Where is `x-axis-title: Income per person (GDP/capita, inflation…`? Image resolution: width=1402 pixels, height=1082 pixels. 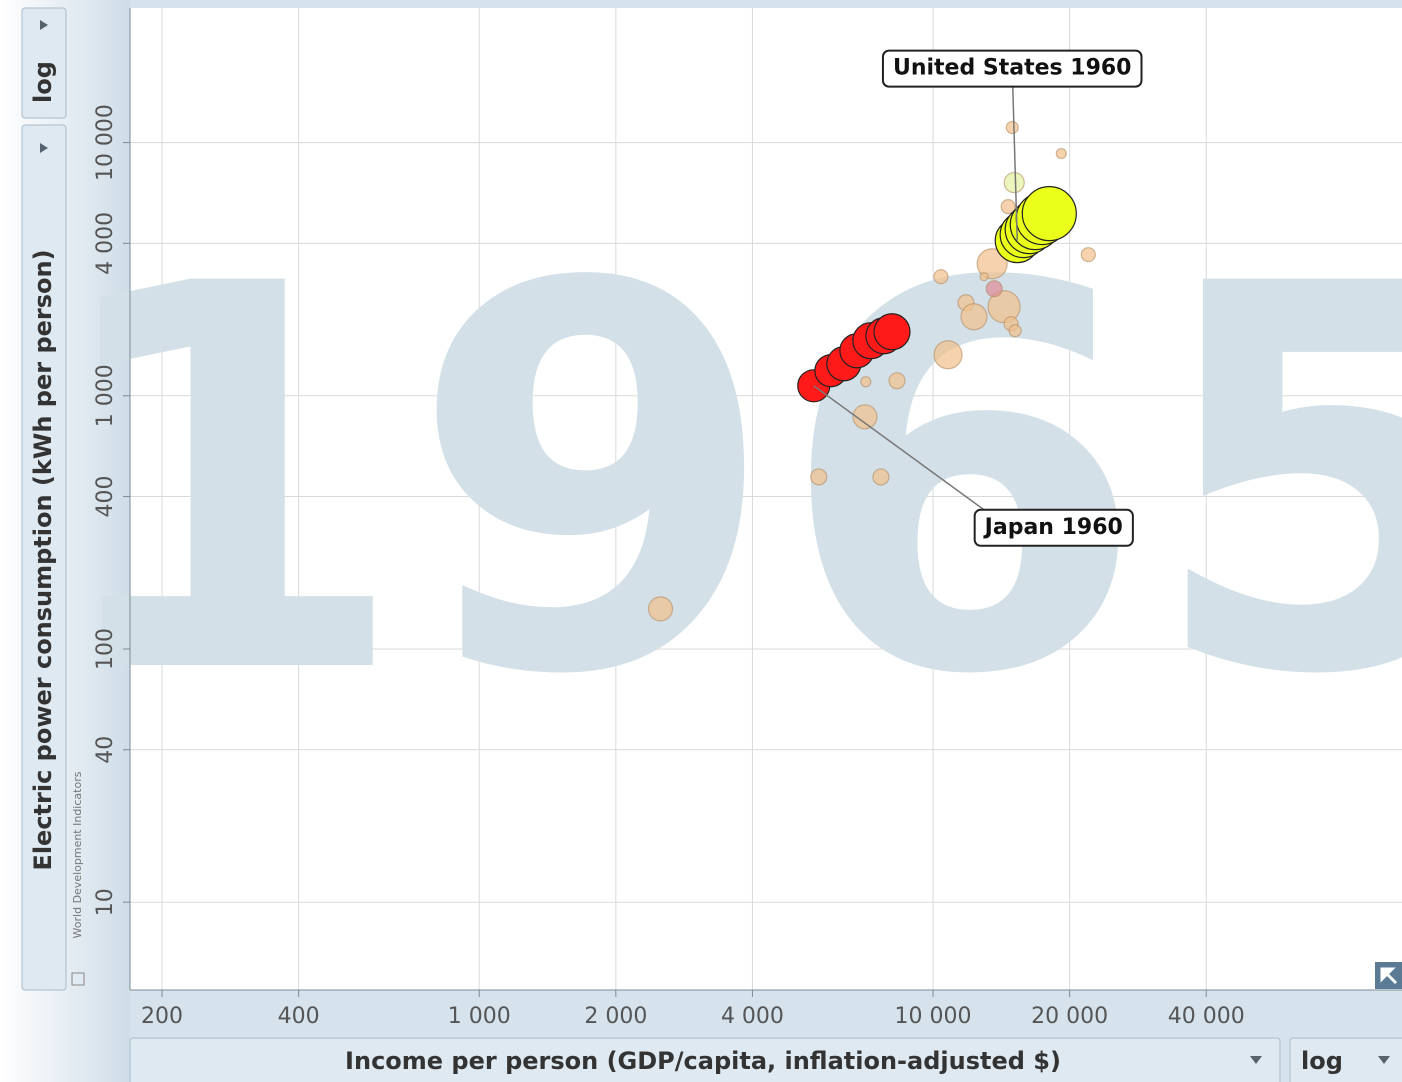
x-axis-title: Income per person (GDP/capita, inflation… is located at coordinates (703, 1061).